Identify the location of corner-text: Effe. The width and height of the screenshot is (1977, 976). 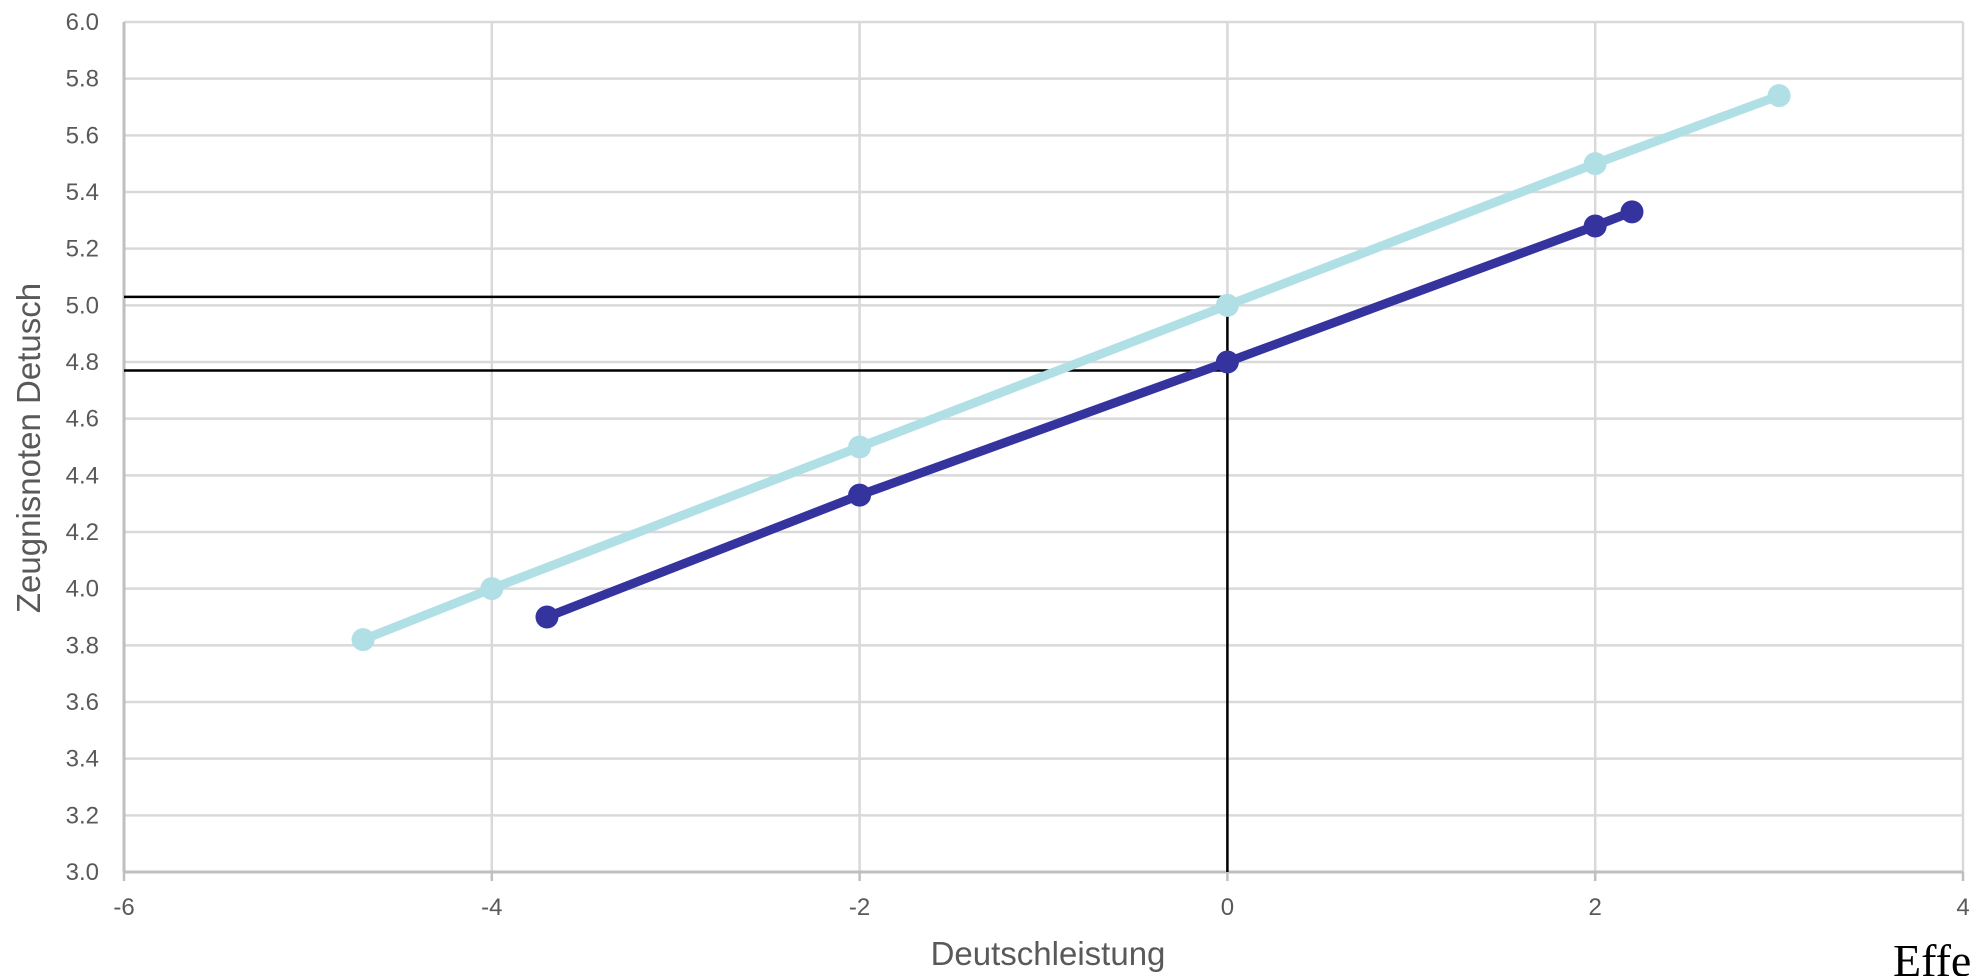
(1932, 955).